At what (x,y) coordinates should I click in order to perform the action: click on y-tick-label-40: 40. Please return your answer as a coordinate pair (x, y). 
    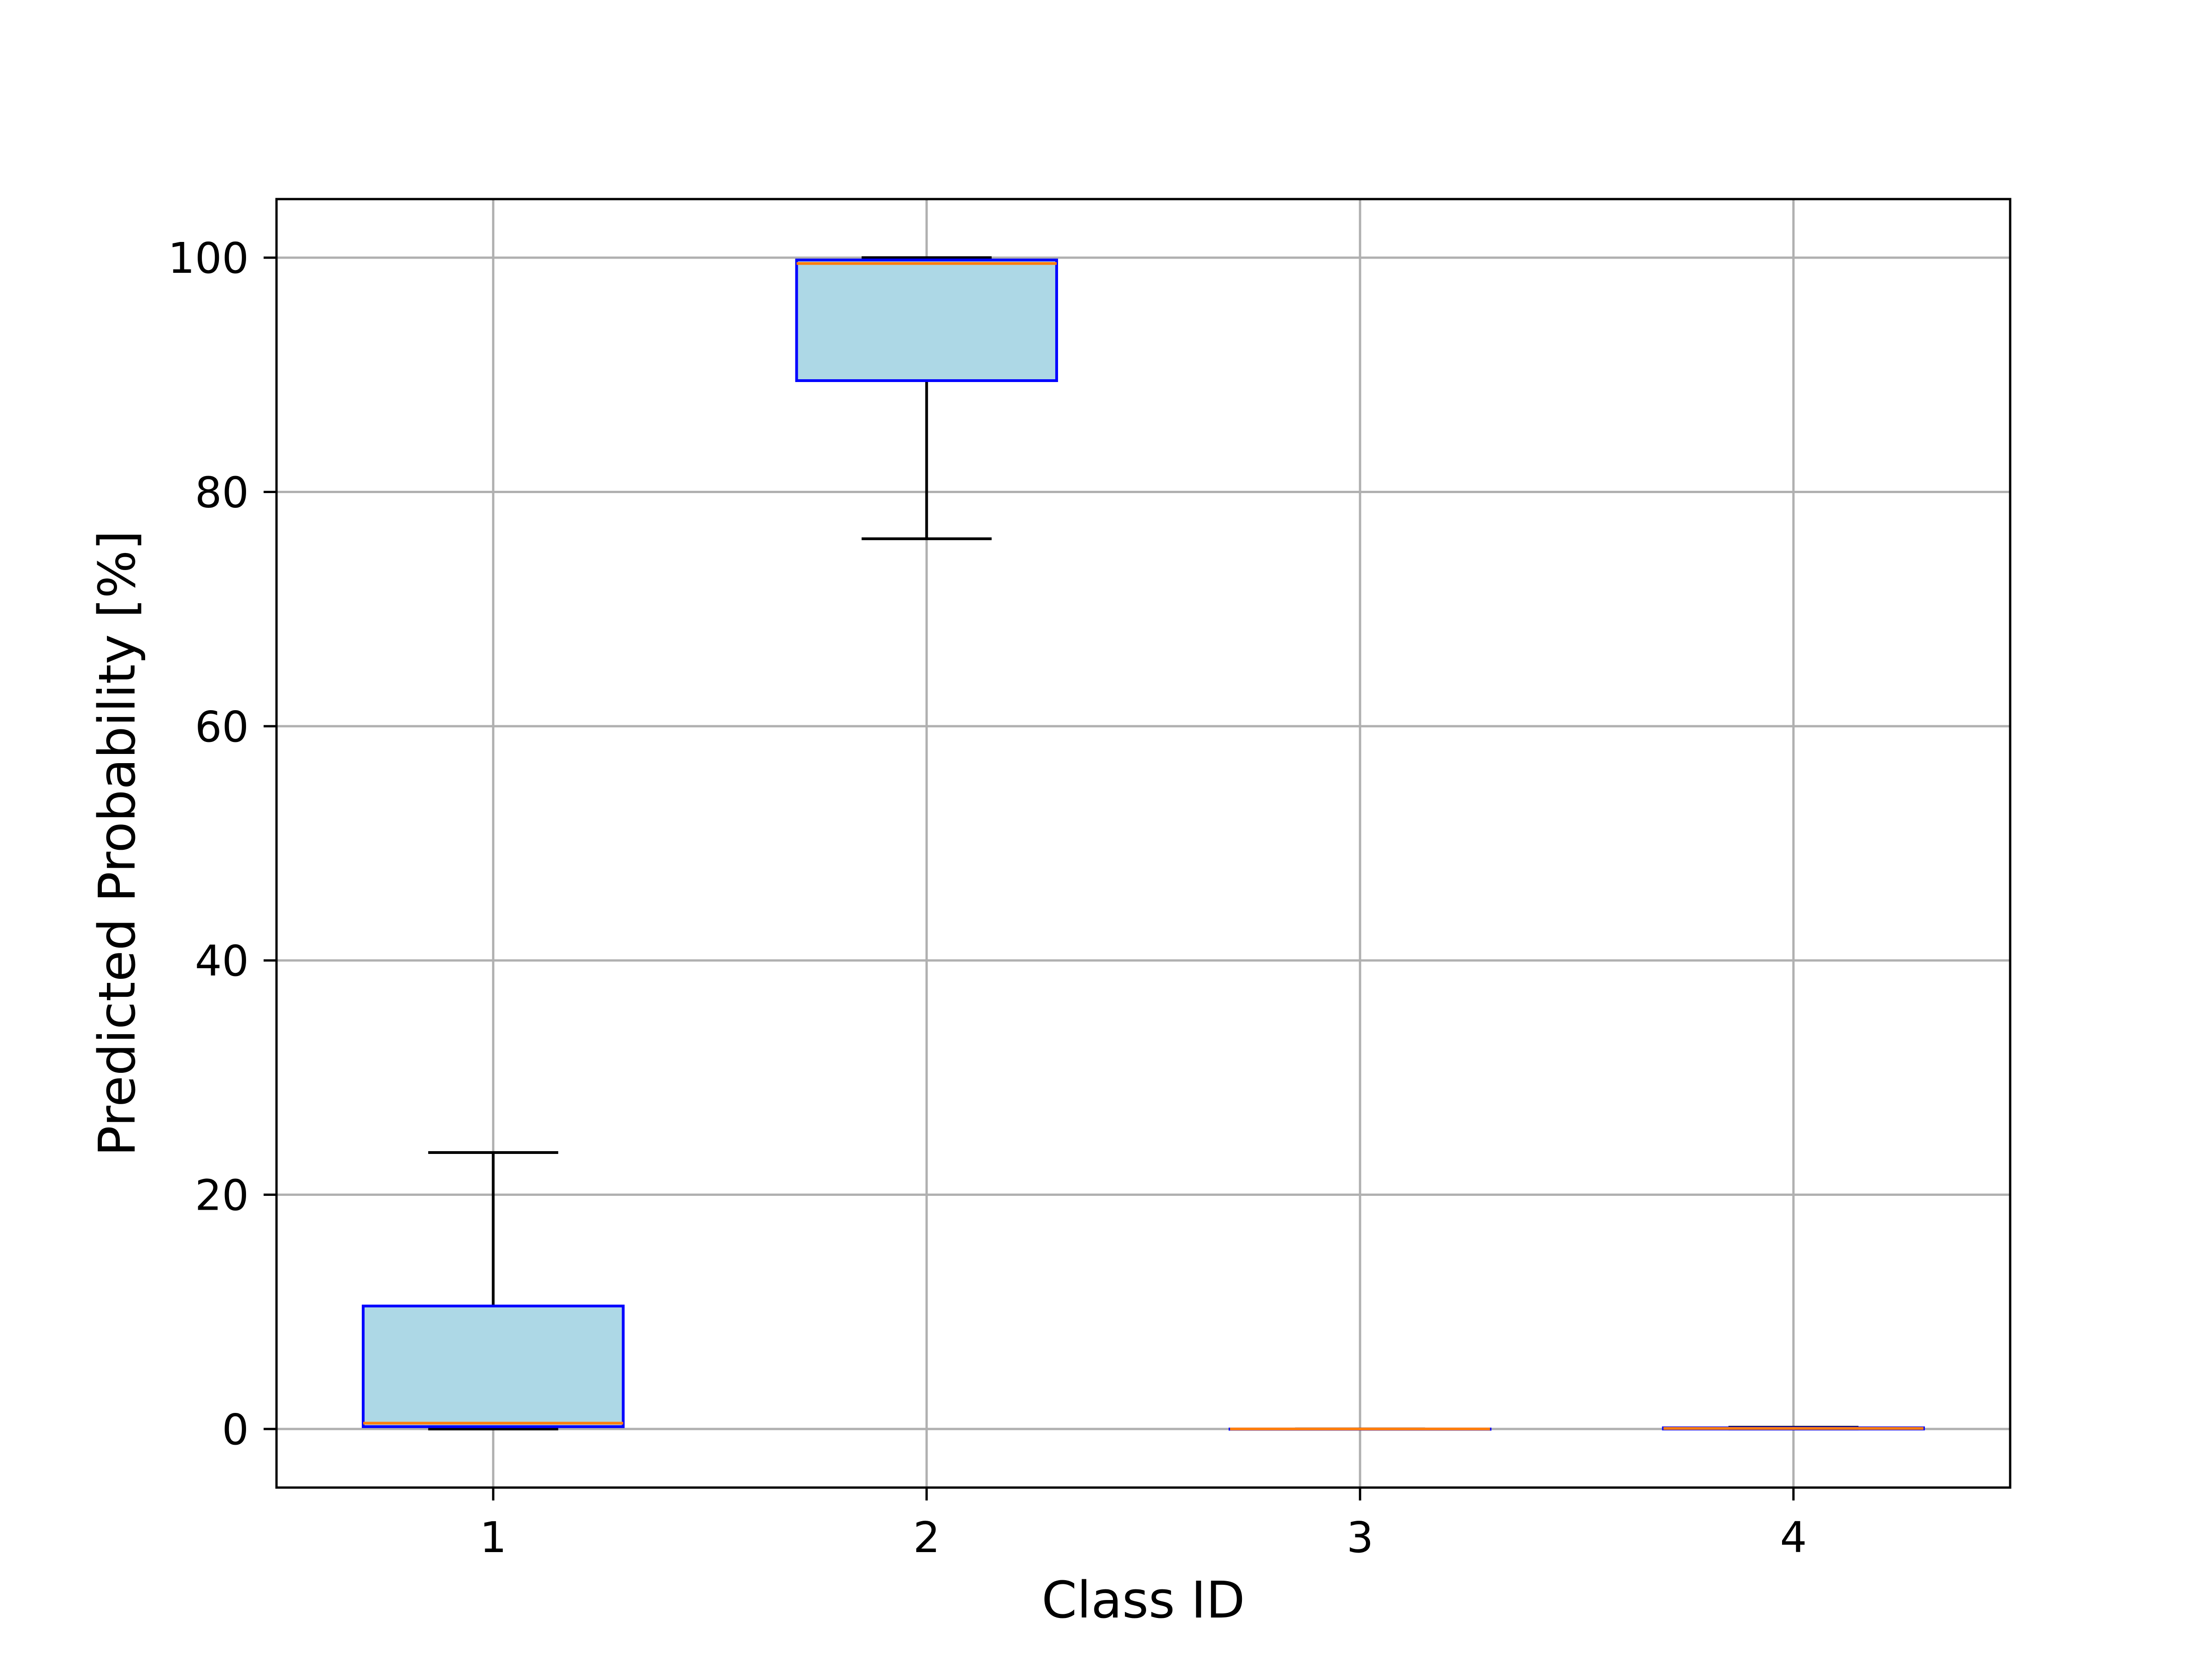
    Looking at the image, I should click on (222, 961).